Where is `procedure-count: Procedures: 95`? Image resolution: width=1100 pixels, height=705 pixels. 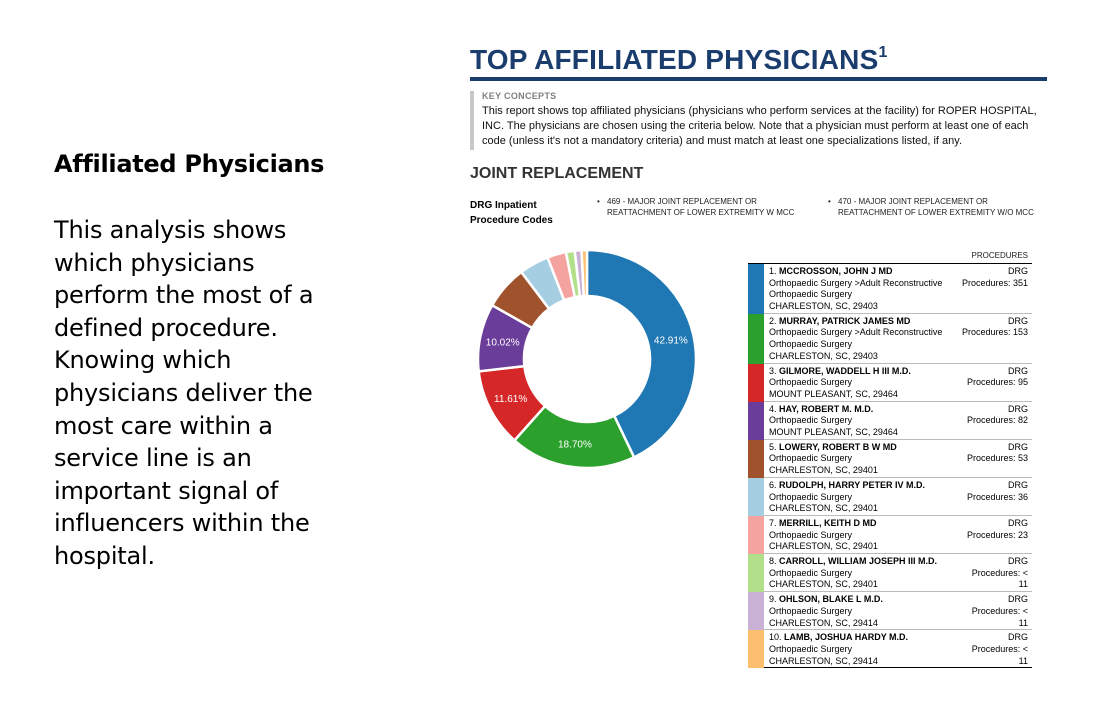
procedure-count: Procedures: 95 is located at coordinates (997, 382).